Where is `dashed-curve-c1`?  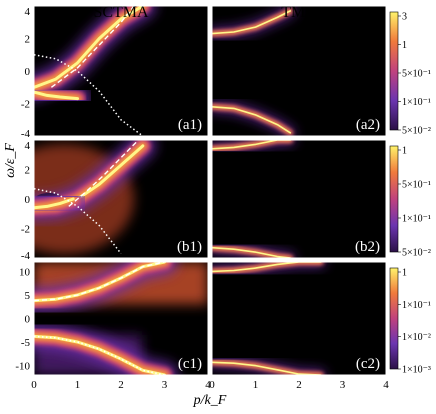
dashed-curve-c1 is located at coordinates (99, 282).